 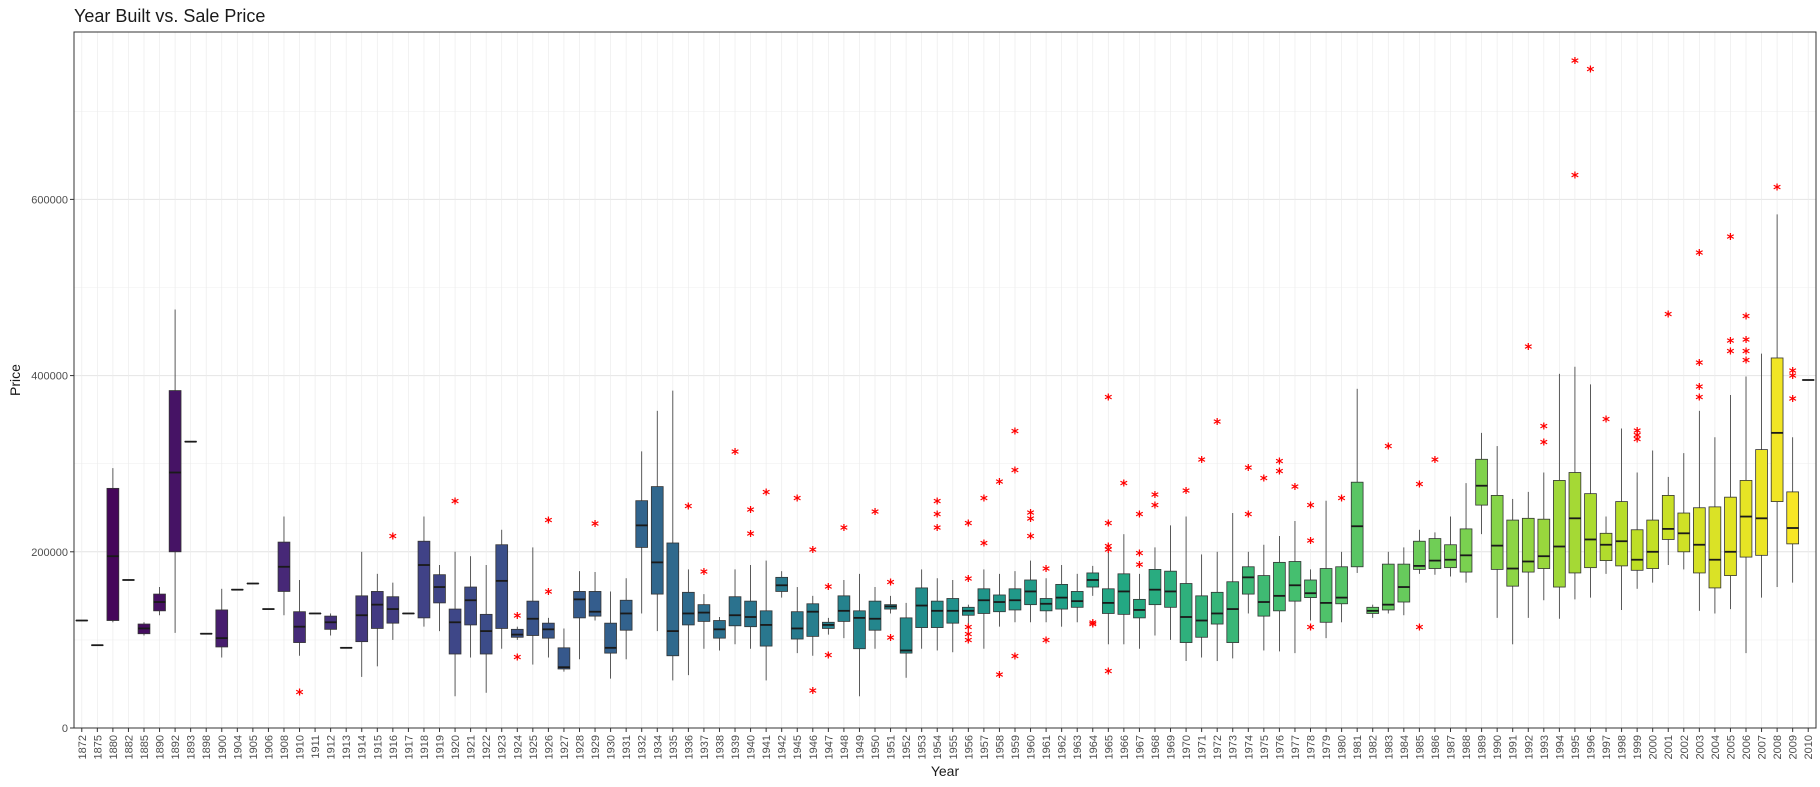 I want to click on box-1932, so click(x=642, y=532).